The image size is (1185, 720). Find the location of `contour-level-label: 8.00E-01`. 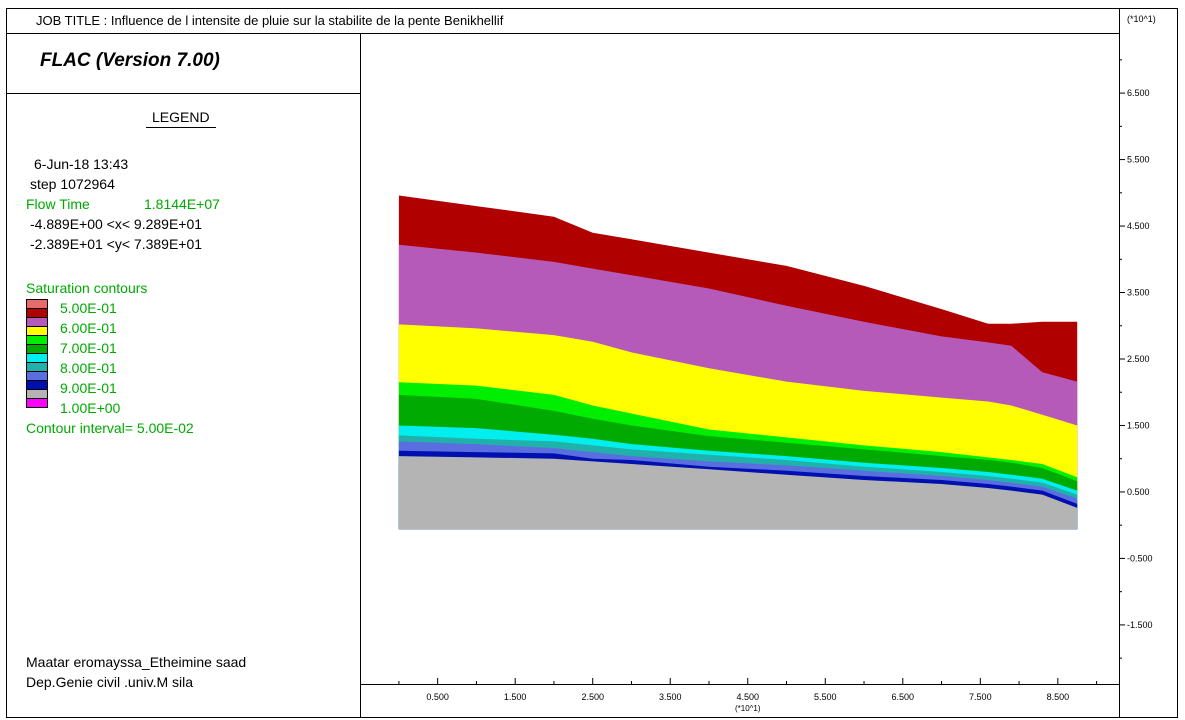

contour-level-label: 8.00E-01 is located at coordinates (88, 368).